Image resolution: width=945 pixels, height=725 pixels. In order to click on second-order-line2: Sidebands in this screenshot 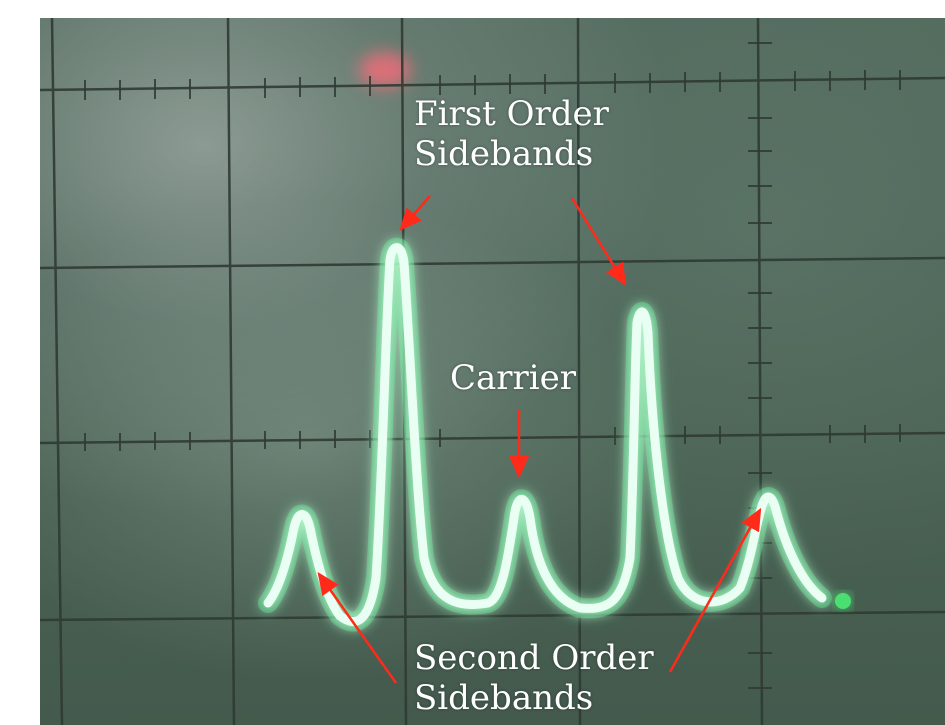, I will do `click(504, 698)`.